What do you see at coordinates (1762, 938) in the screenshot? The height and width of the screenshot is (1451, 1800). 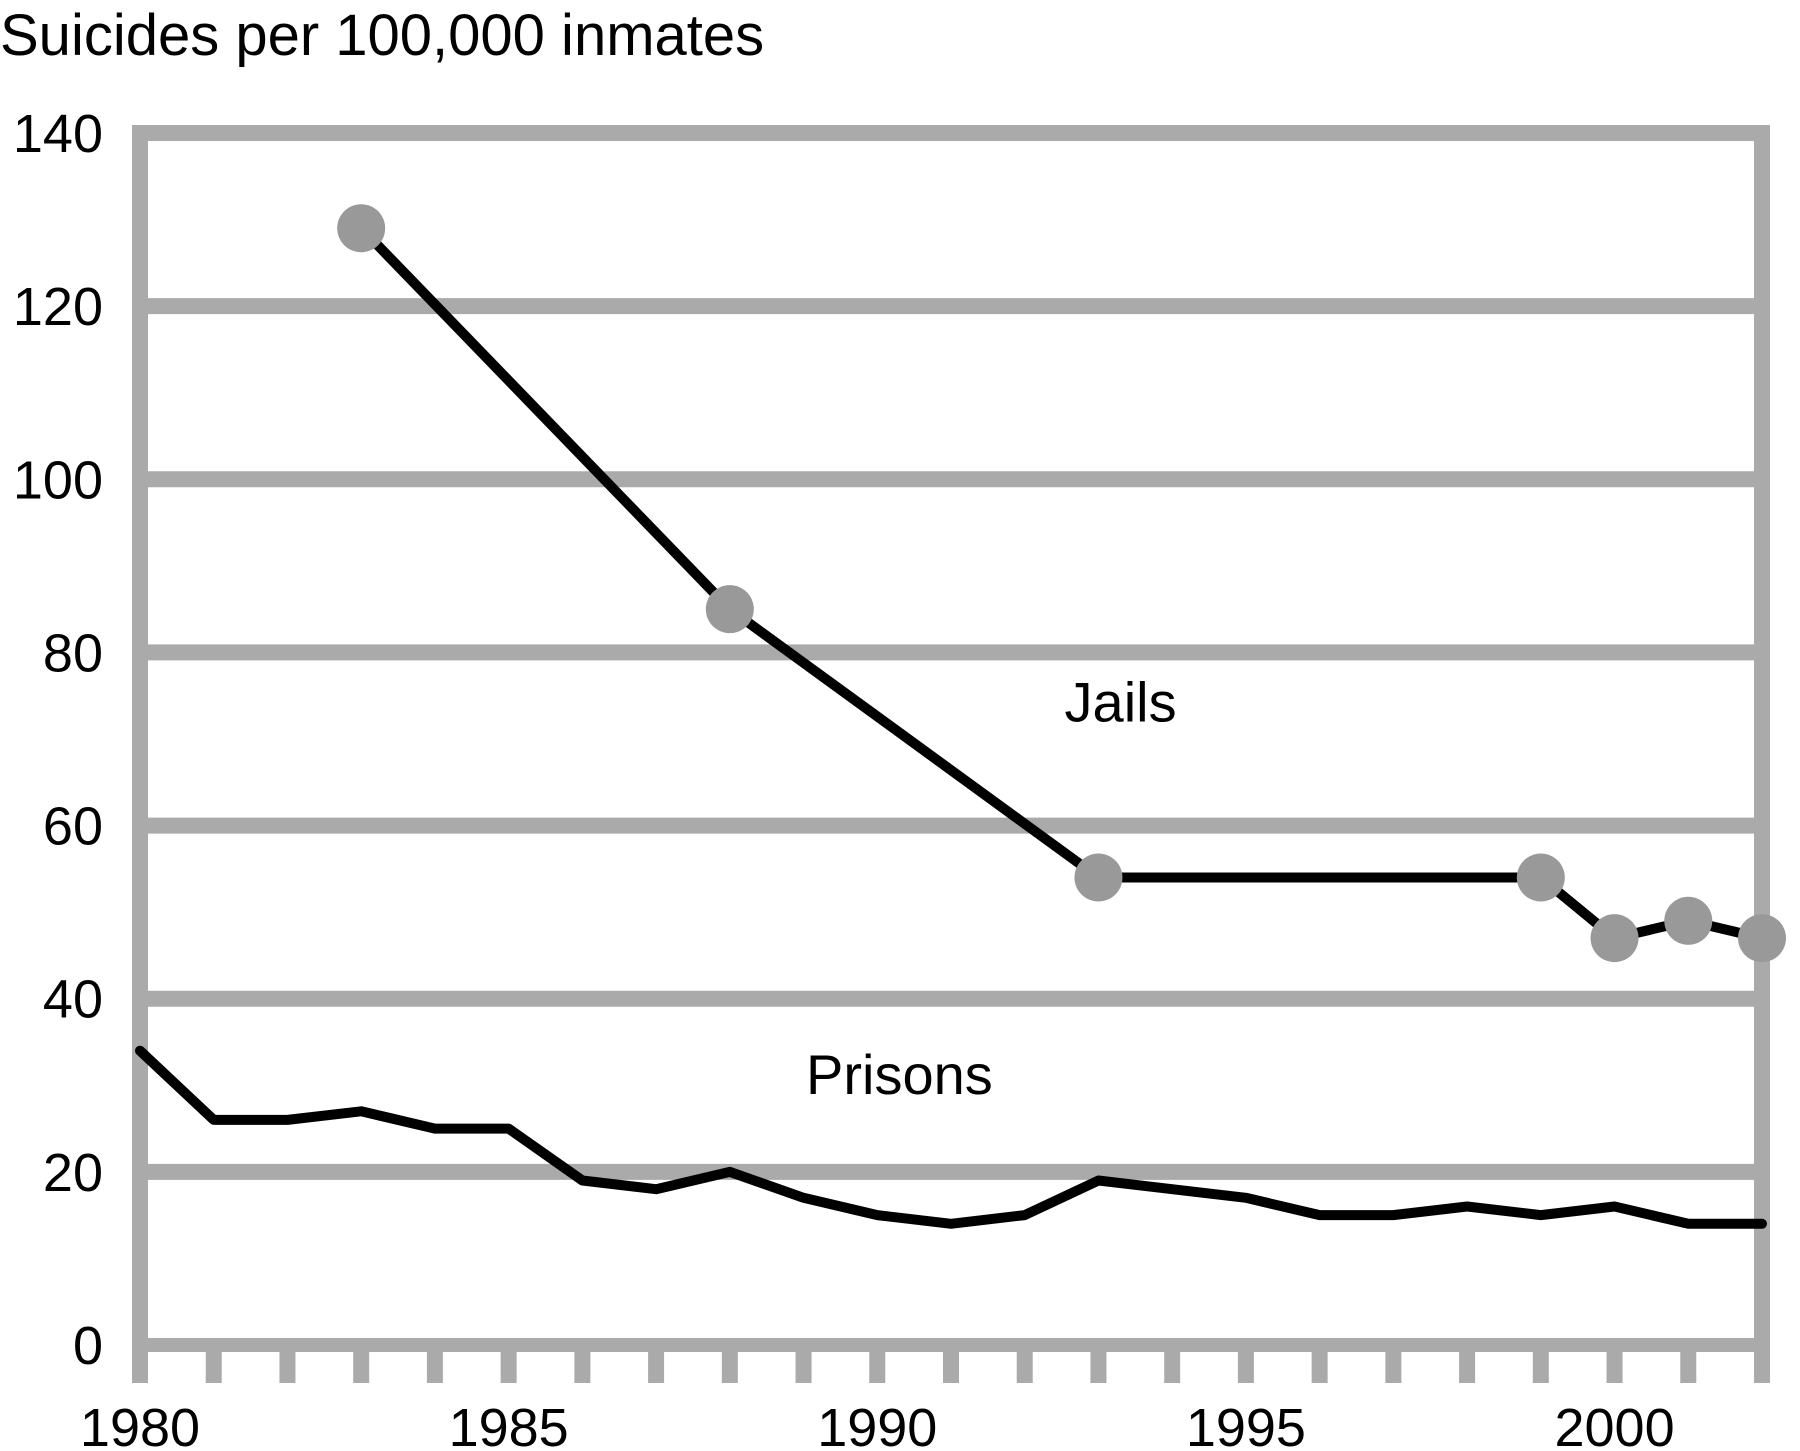 I see `jails-point-2002` at bounding box center [1762, 938].